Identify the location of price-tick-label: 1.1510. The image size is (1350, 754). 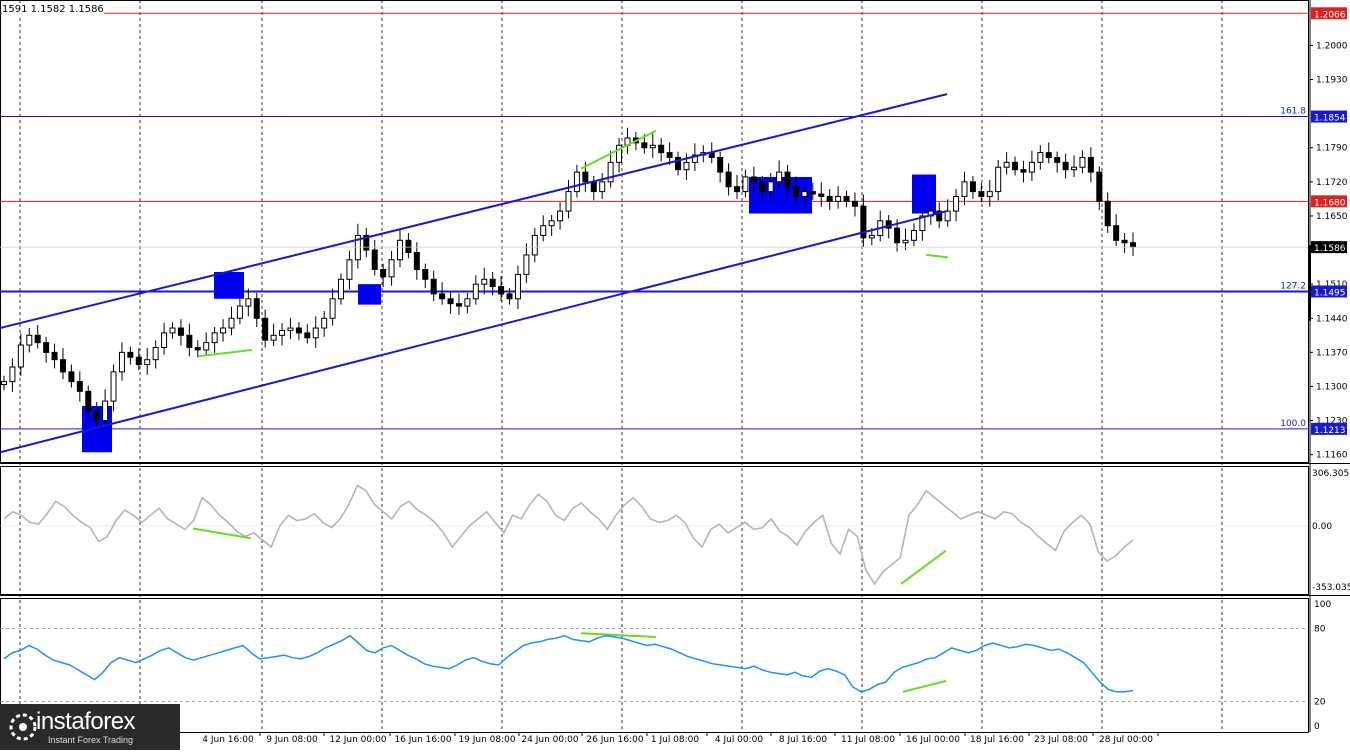
(1332, 285).